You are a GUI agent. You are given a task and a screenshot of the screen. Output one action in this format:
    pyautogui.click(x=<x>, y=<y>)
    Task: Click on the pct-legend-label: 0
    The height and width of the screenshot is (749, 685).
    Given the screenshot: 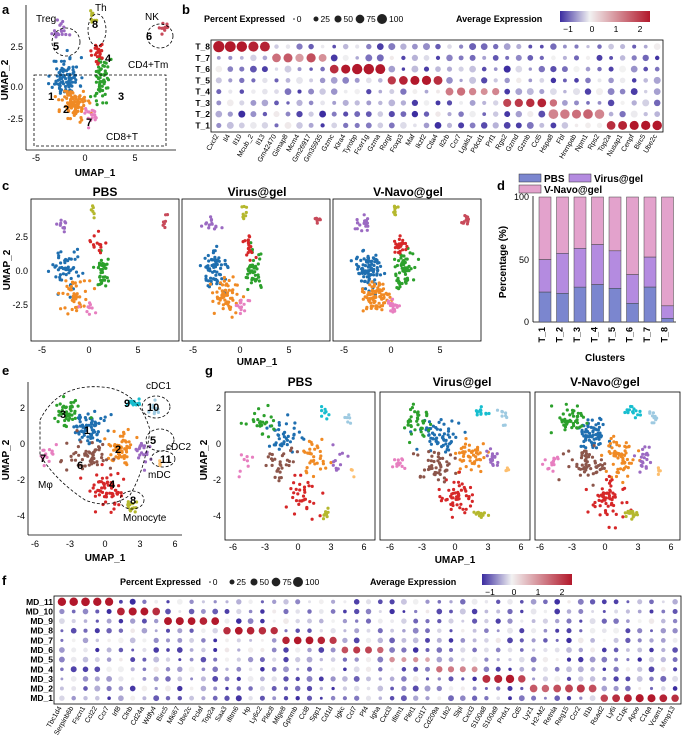 What is the action you would take?
    pyautogui.click(x=299, y=19)
    